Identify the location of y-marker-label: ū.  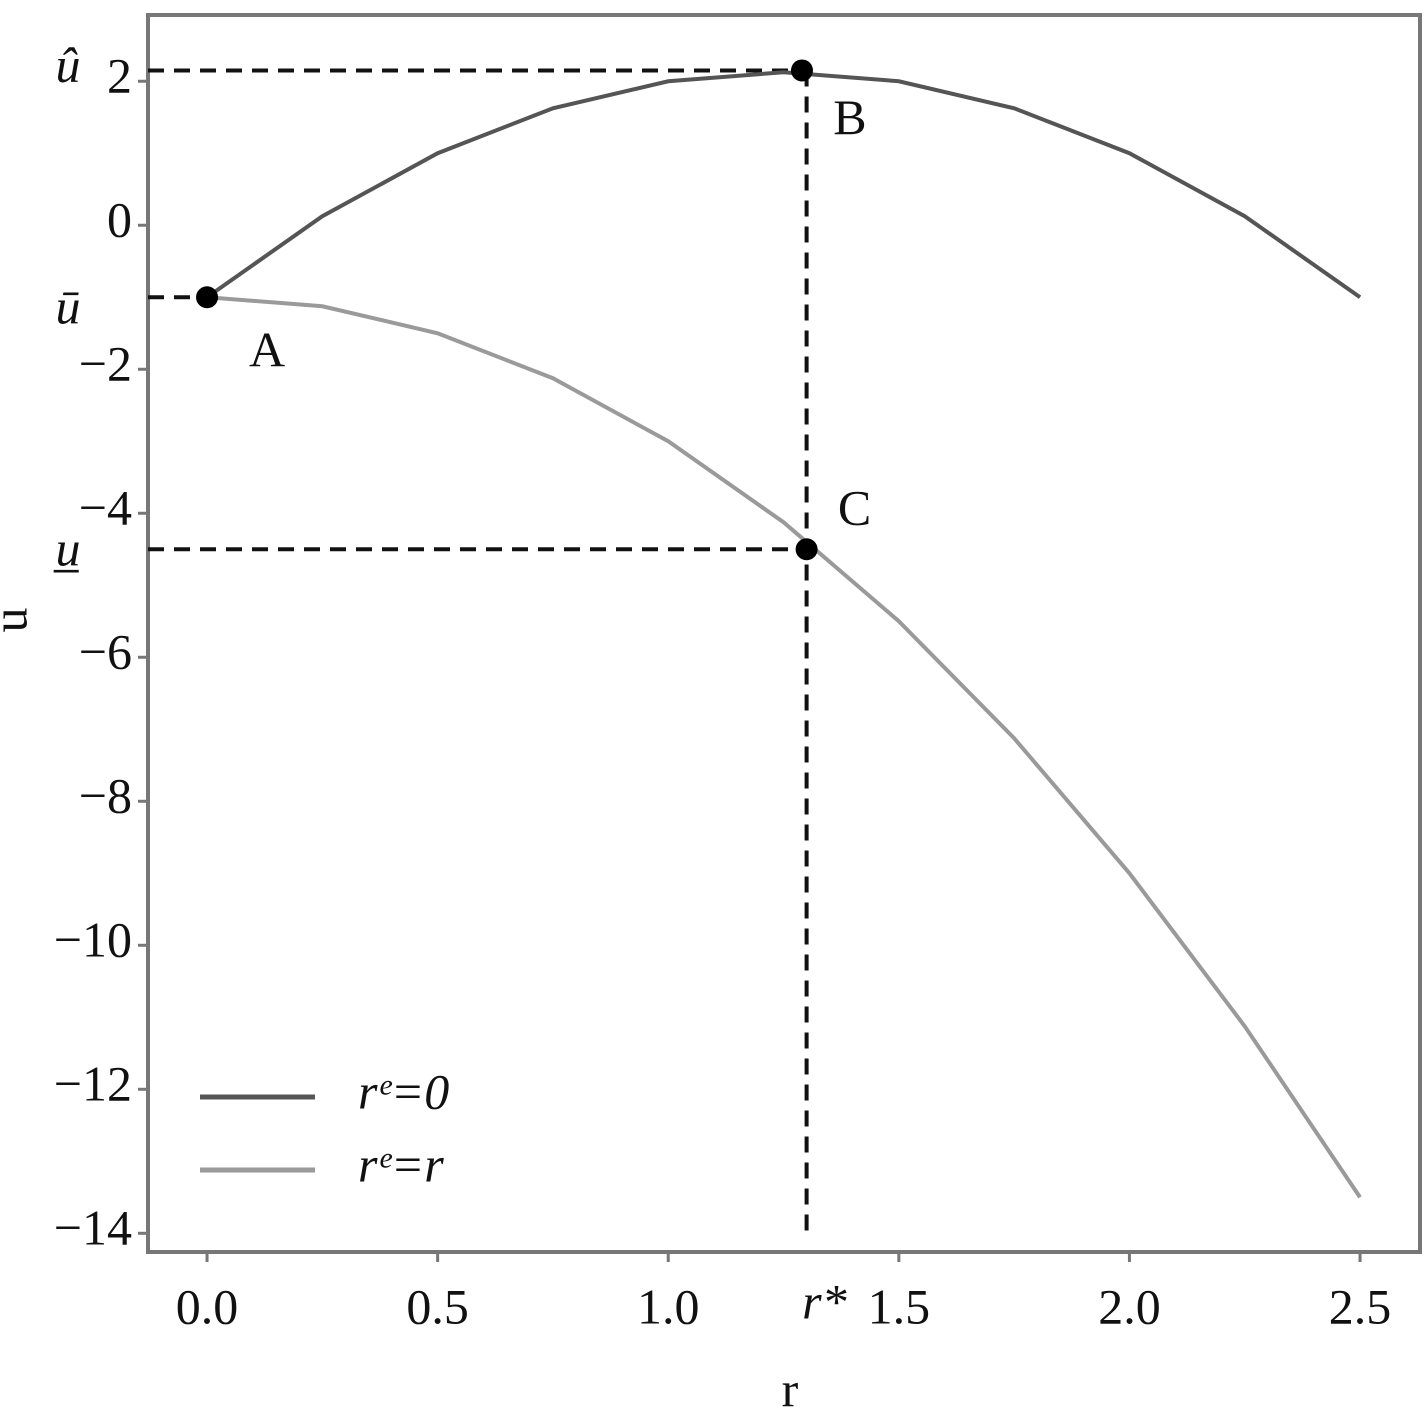
(68, 307).